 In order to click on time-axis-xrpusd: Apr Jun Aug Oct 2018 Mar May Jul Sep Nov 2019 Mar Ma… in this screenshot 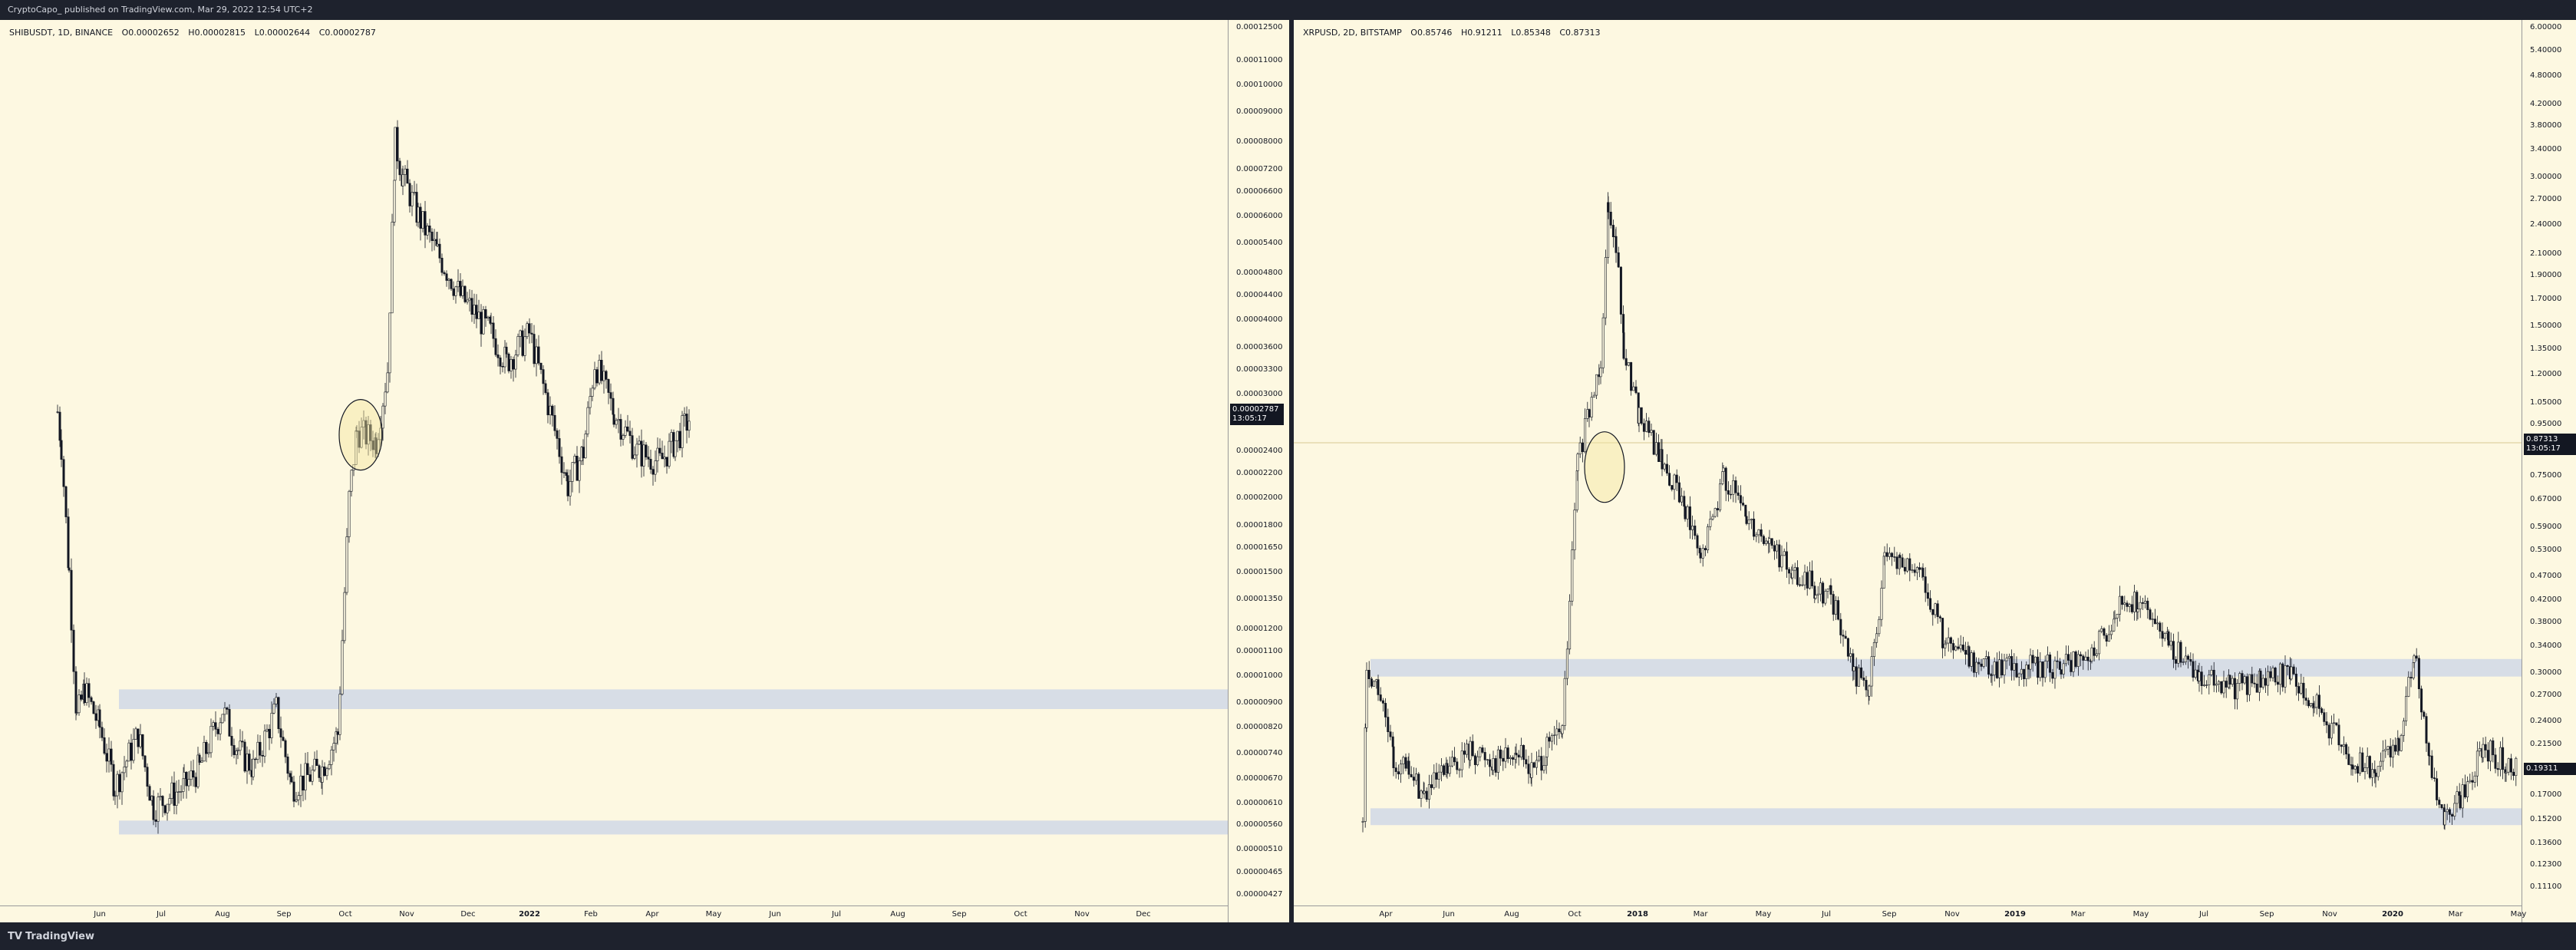, I will do `click(1910, 913)`.